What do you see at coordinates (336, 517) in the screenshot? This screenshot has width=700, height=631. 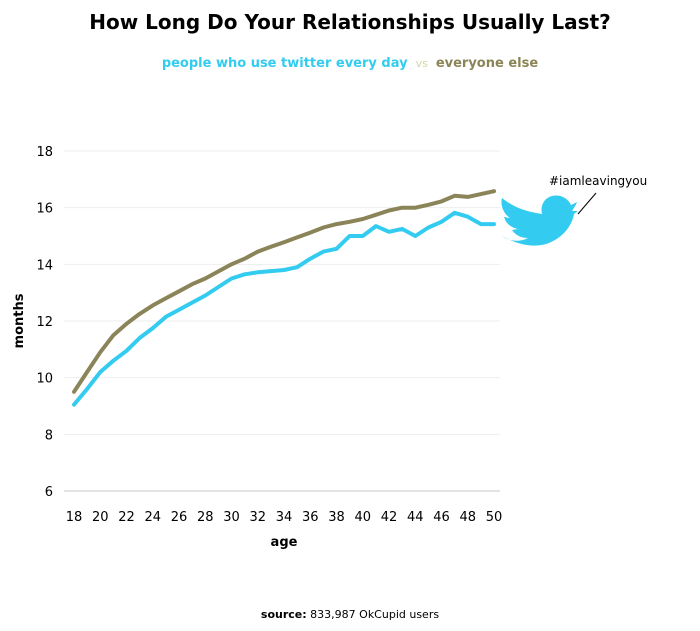 I see `x-tick-label: 38` at bounding box center [336, 517].